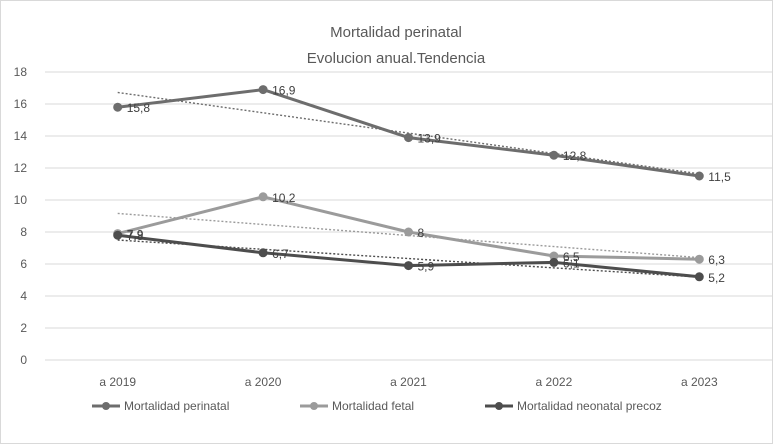 Image resolution: width=773 pixels, height=444 pixels. Describe the element at coordinates (23, 360) in the screenshot. I see `y-tick-label: 0` at that location.